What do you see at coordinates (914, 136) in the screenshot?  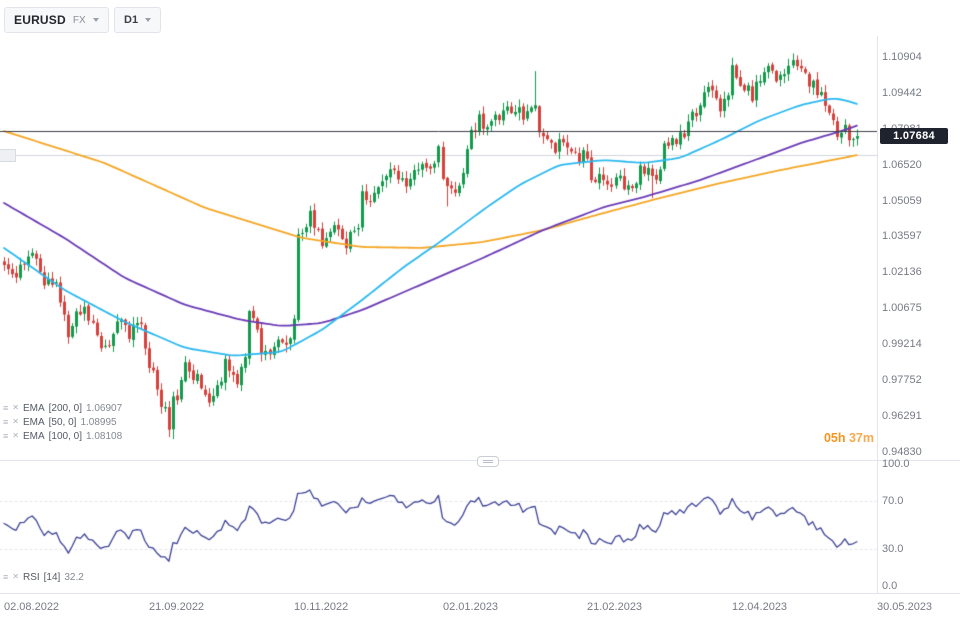 I see `current-price-badge: 1.07684` at bounding box center [914, 136].